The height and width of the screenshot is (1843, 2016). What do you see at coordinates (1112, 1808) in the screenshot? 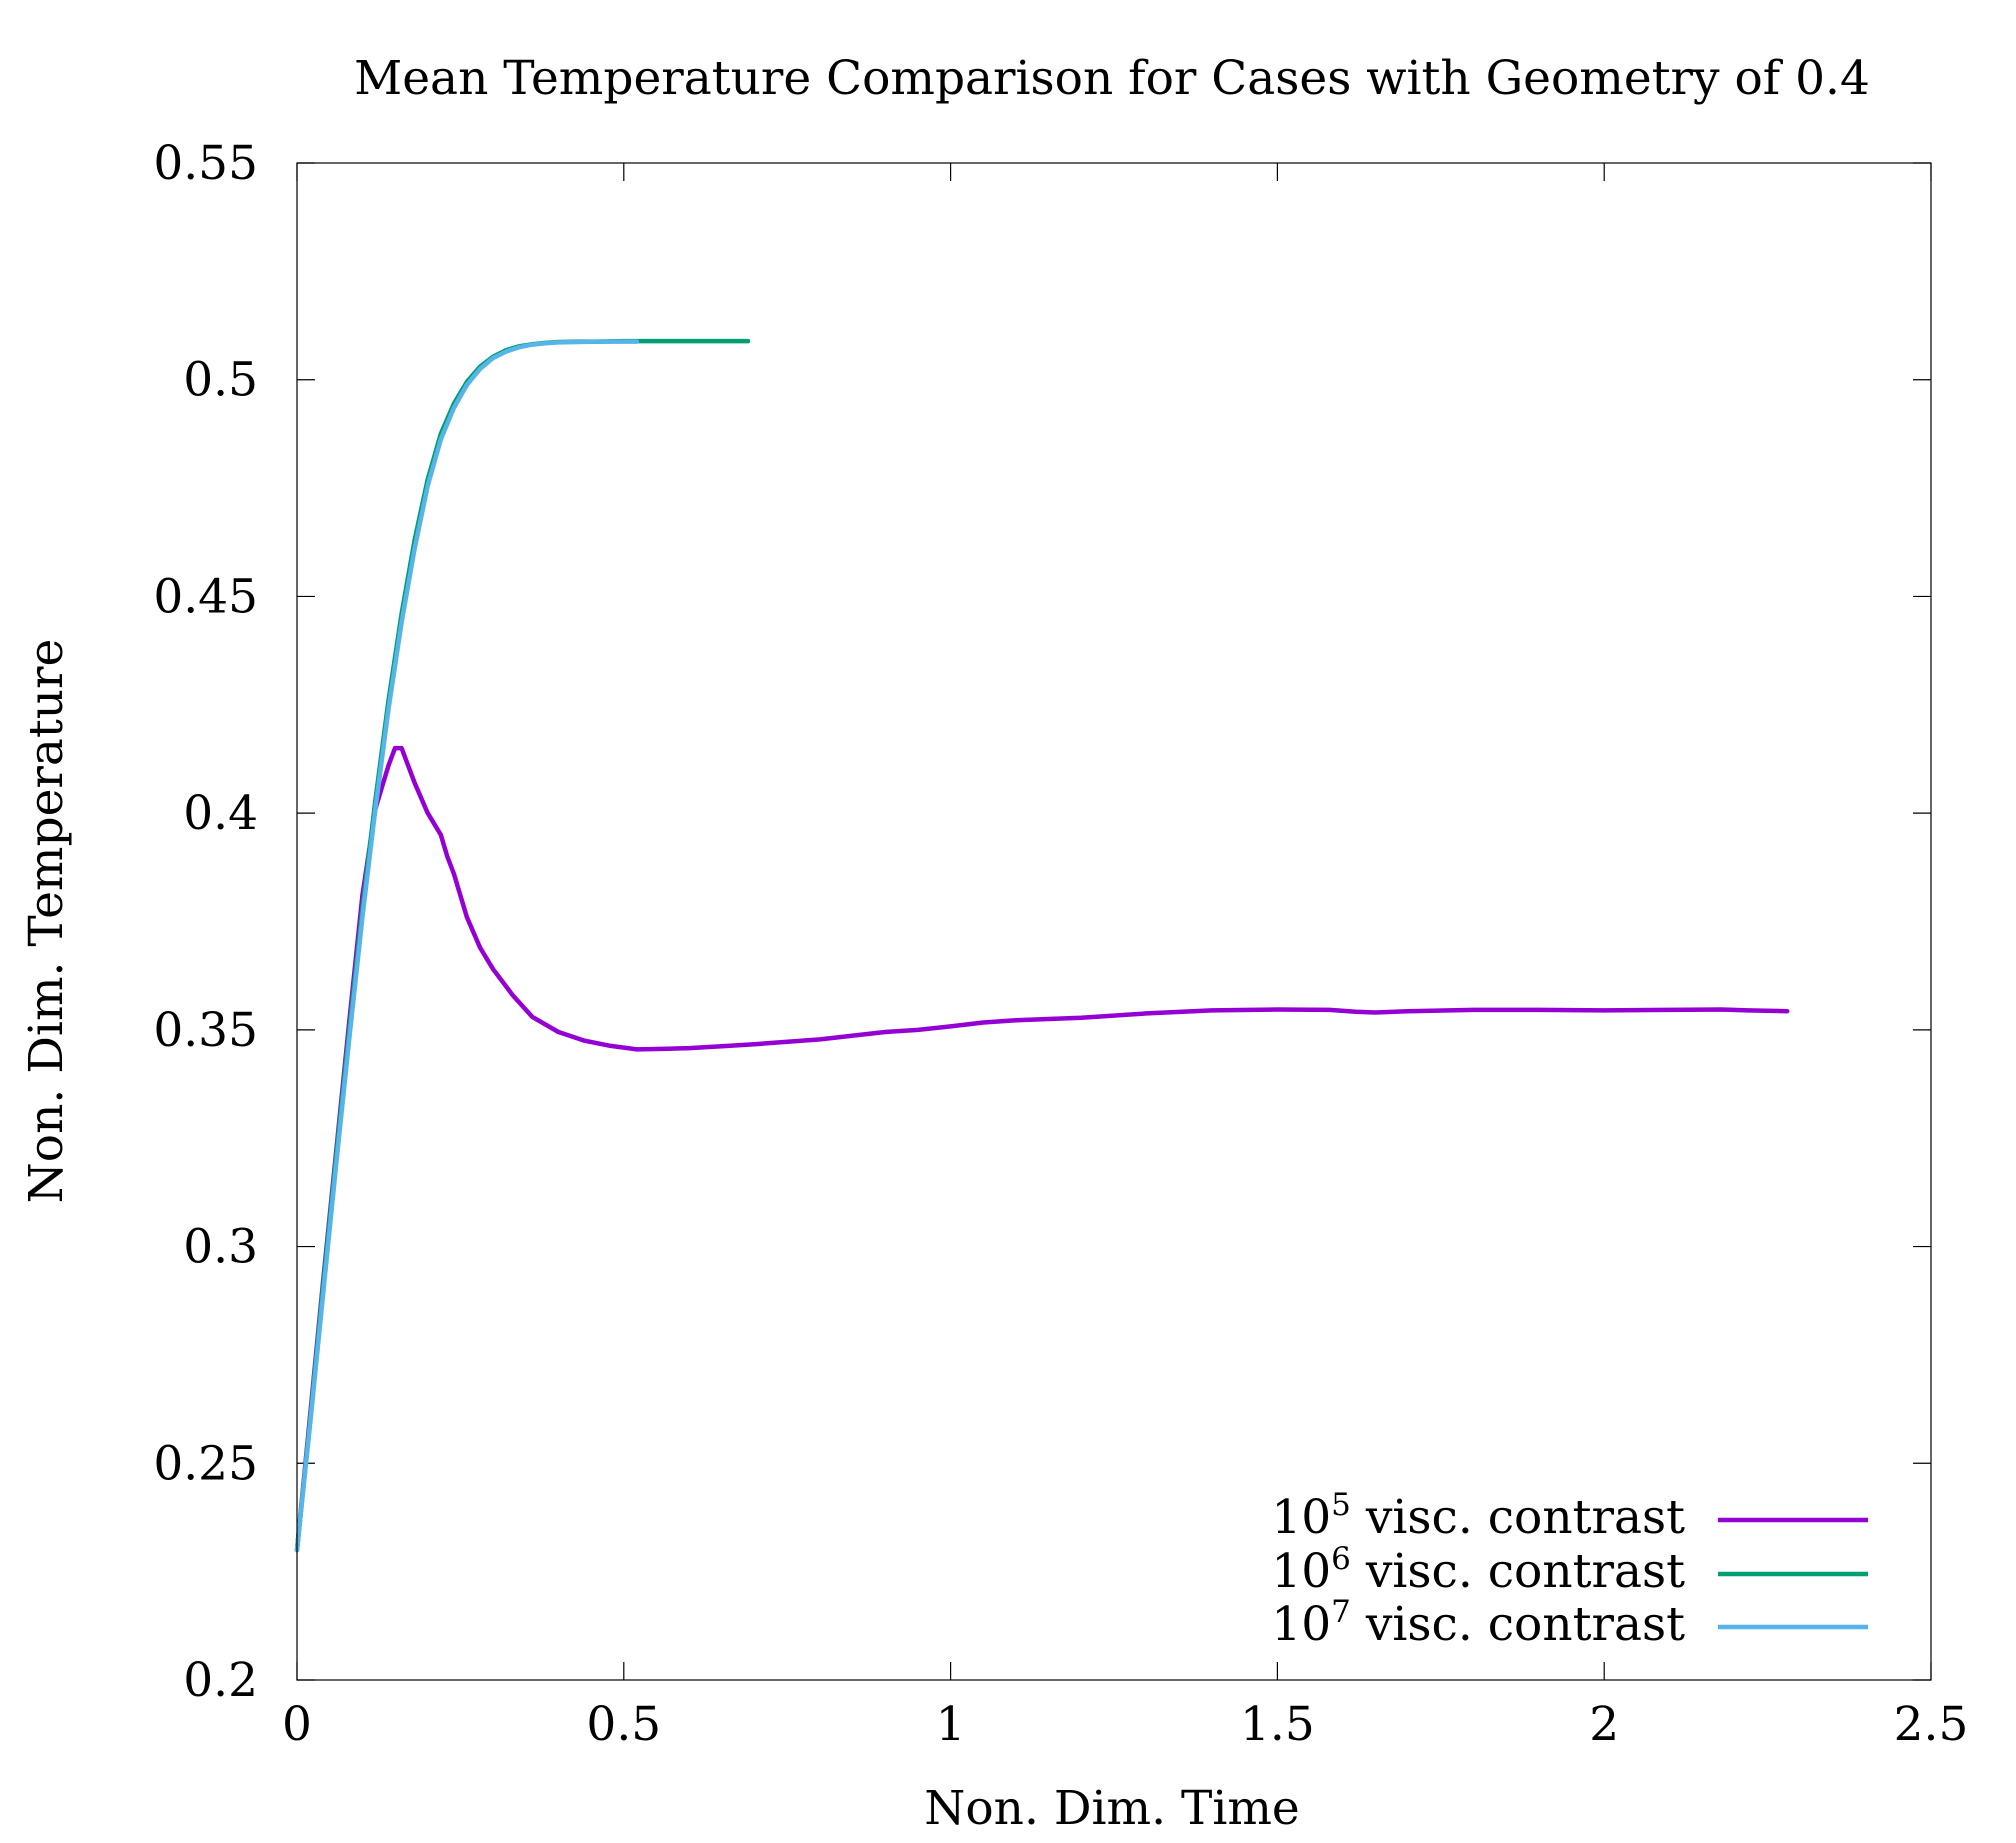
I see `x-axis-label: Non. Dim. Time` at bounding box center [1112, 1808].